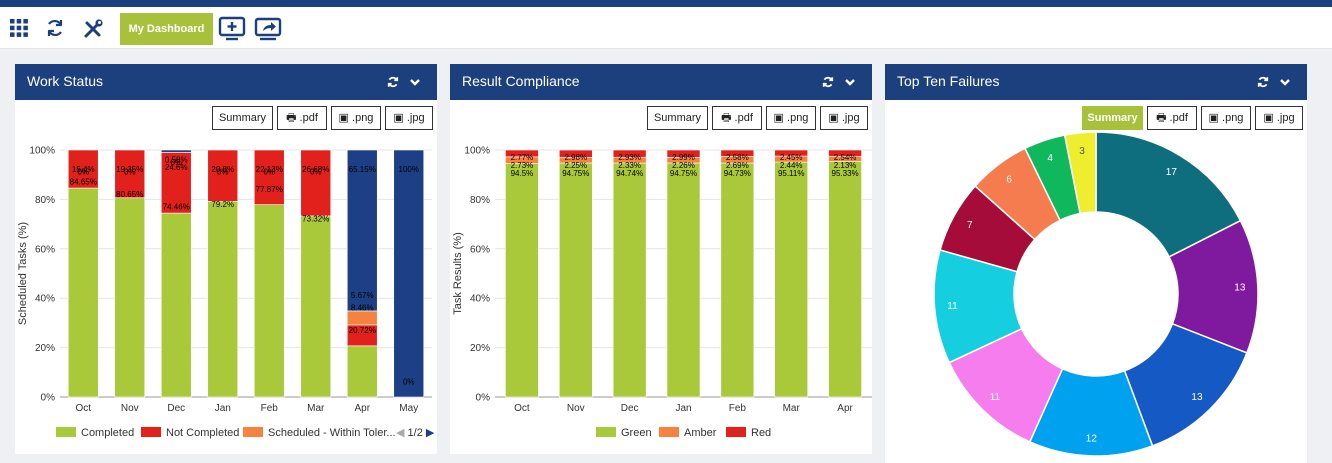 This screenshot has width=1332, height=463. What do you see at coordinates (687, 434) in the screenshot?
I see `legend-item-amber: Amber` at bounding box center [687, 434].